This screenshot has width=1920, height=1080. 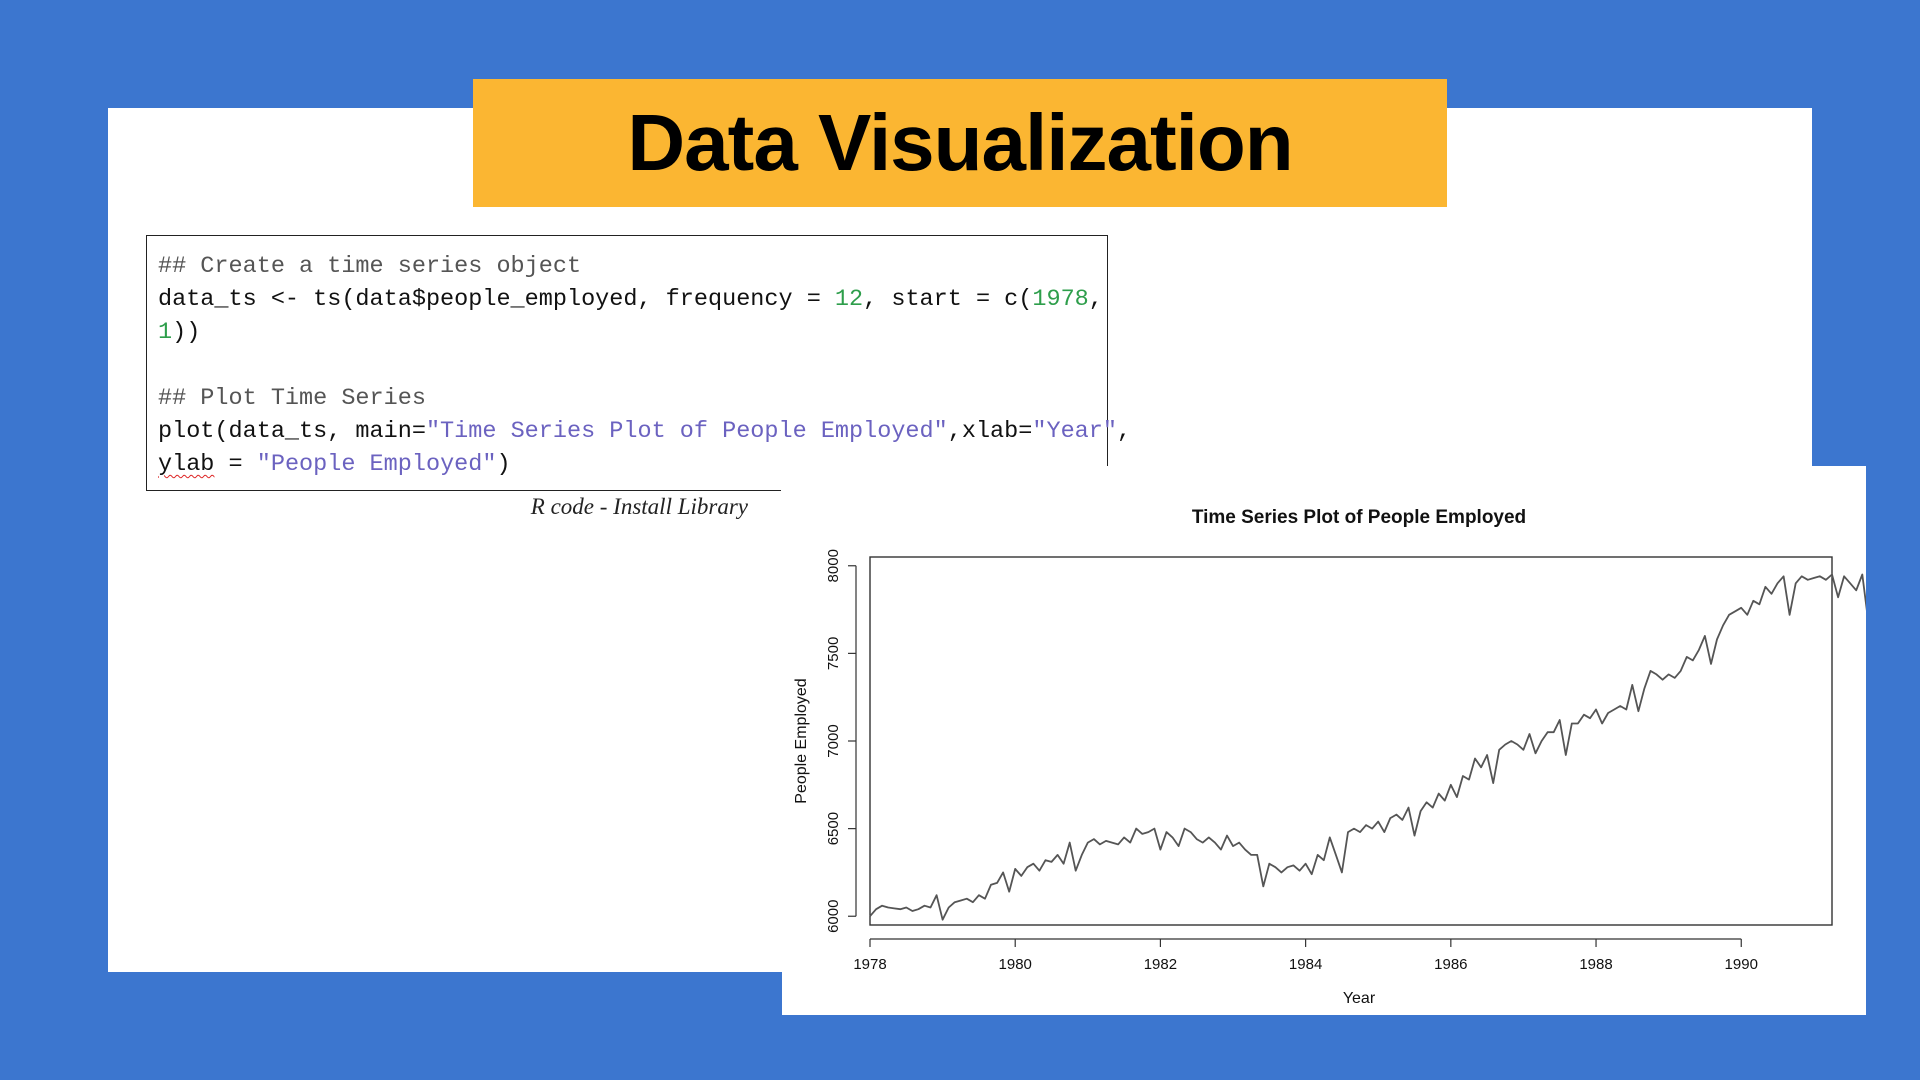 I want to click on x-tick-label: 1984, so click(x=1305, y=964).